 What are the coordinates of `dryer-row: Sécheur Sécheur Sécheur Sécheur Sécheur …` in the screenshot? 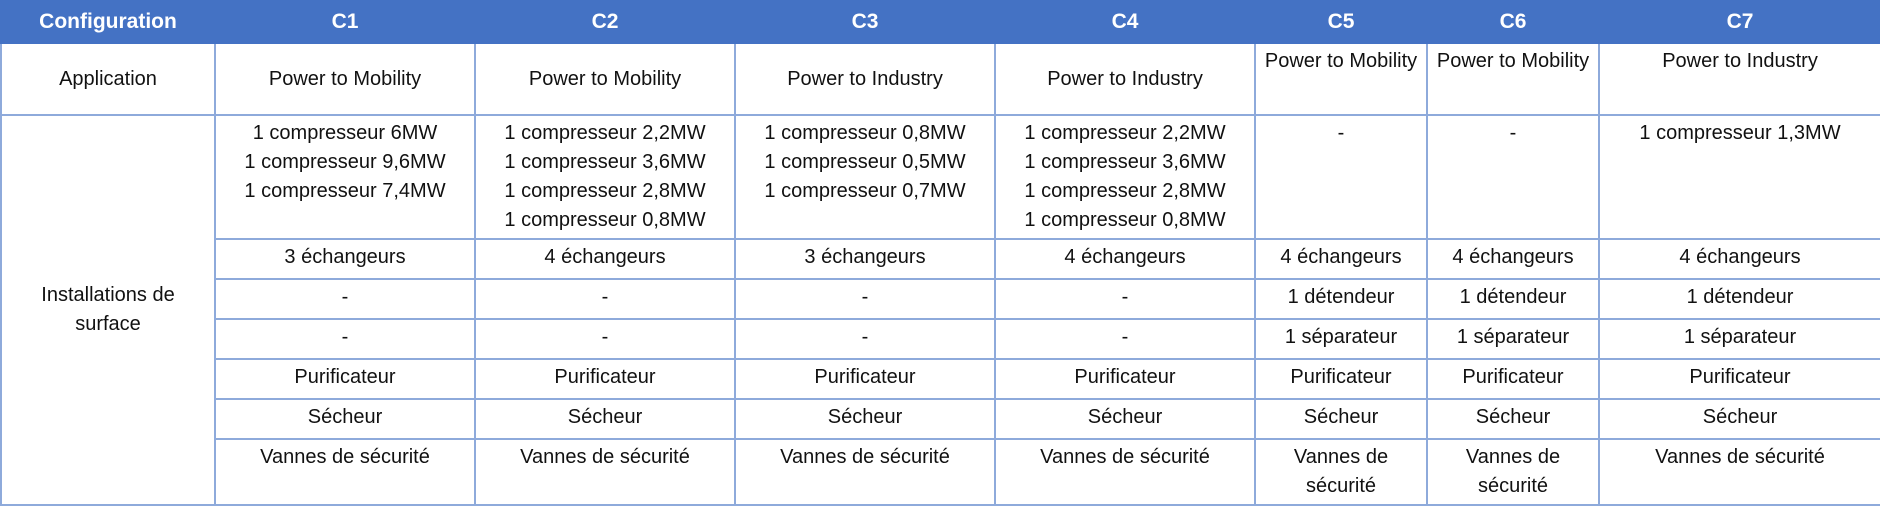 It's located at (940, 419).